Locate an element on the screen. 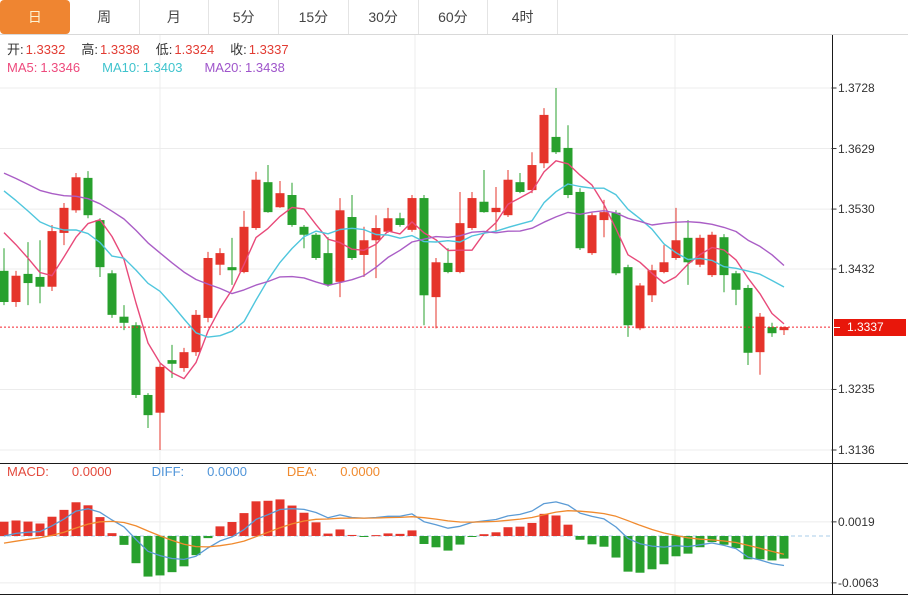 This screenshot has width=908, height=599. macd-item: DIFF: 0.0000 is located at coordinates (209, 471).